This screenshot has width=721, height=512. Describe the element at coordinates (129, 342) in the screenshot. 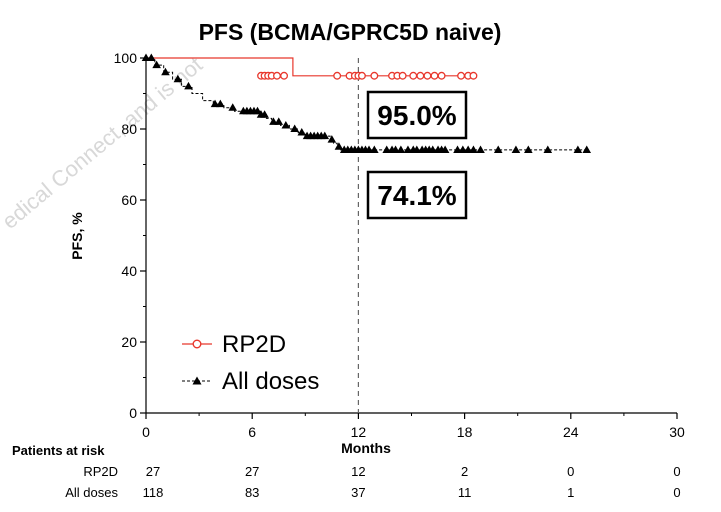

I see `y-tick-label-20: 20` at that location.